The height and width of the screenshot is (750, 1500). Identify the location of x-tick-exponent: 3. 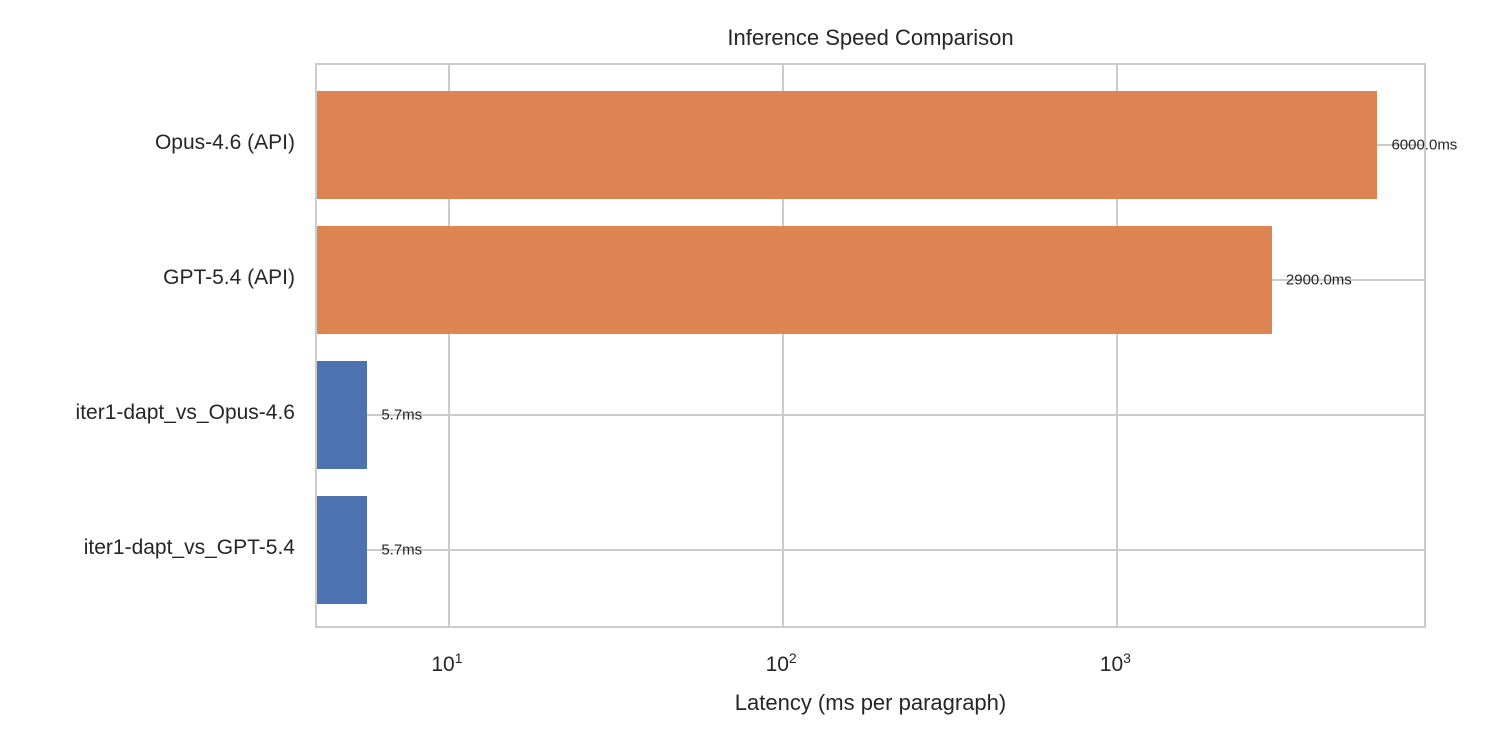
(1127, 658).